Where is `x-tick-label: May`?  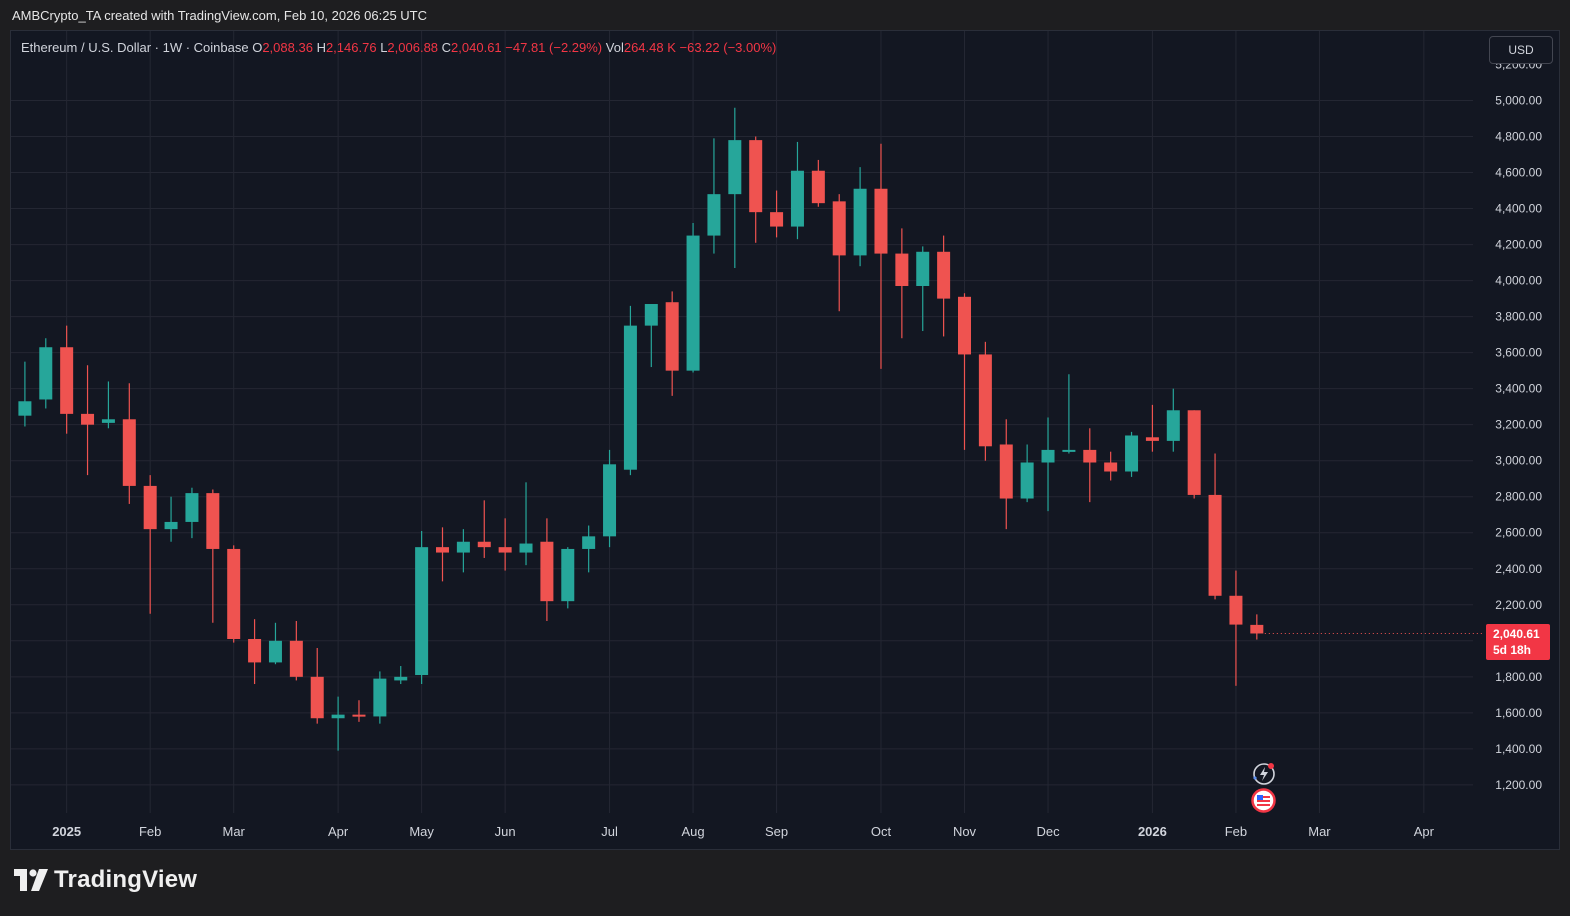
x-tick-label: May is located at coordinates (421, 831).